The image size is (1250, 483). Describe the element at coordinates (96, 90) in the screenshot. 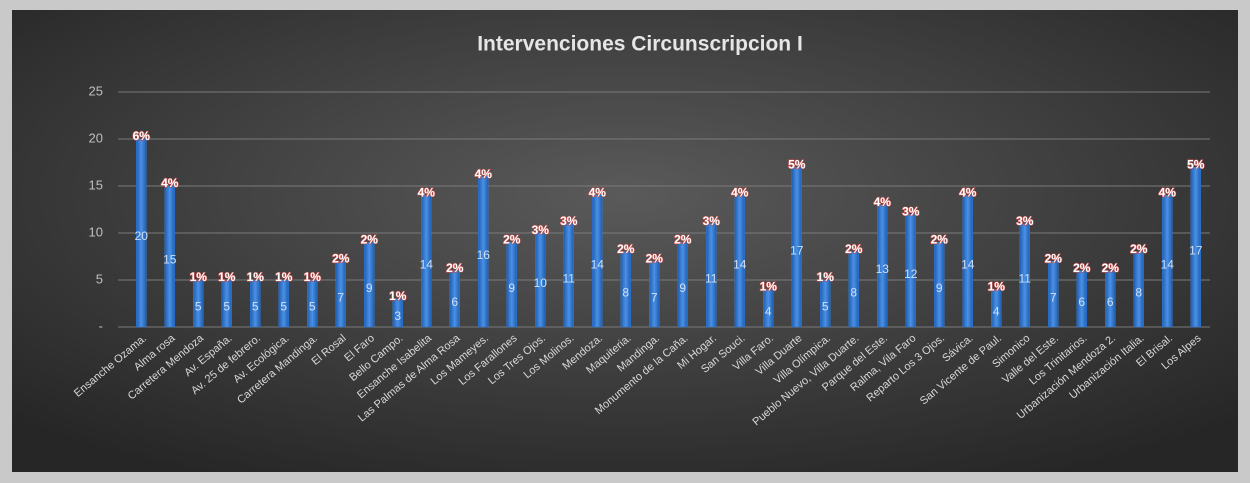

I see `y-tick-label: 25` at that location.